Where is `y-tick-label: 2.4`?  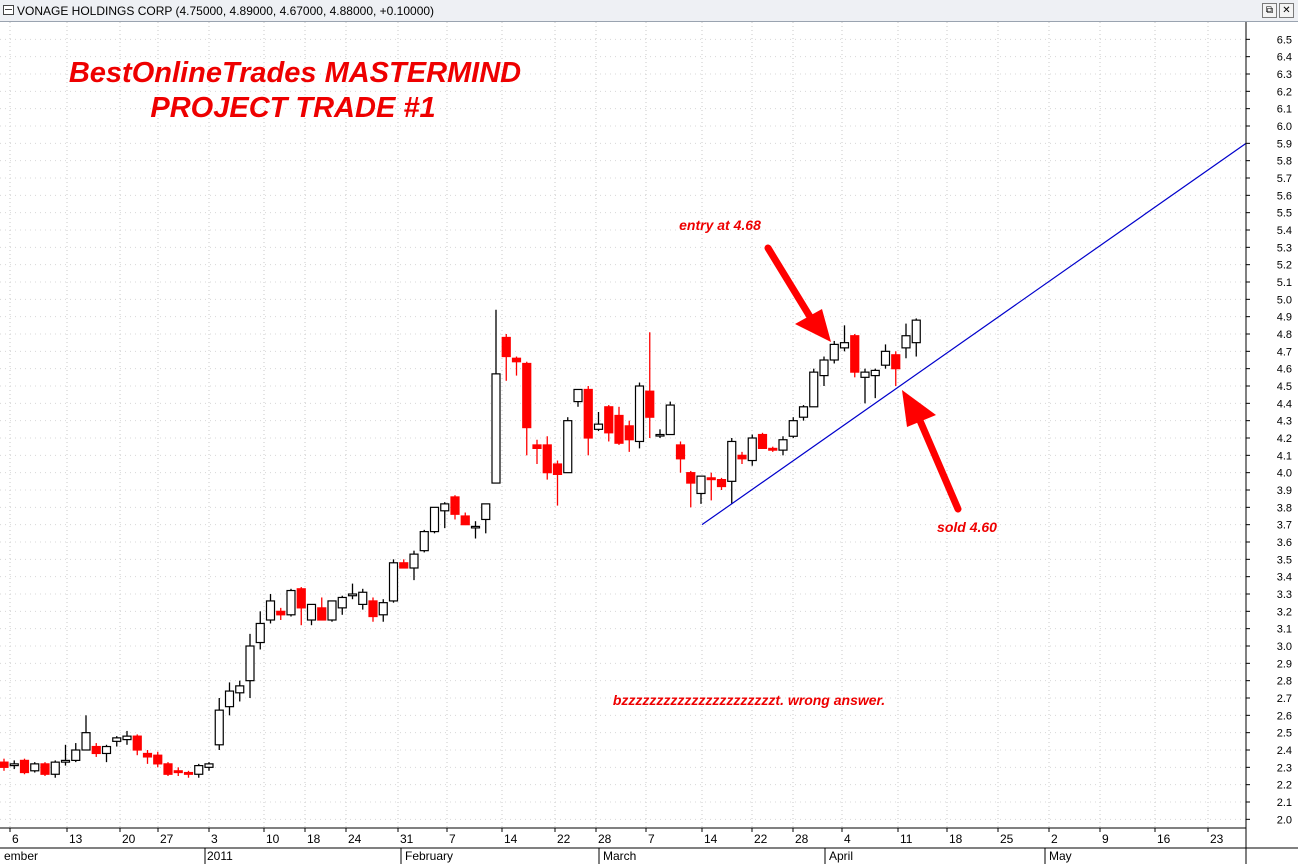 y-tick-label: 2.4 is located at coordinates (1284, 751).